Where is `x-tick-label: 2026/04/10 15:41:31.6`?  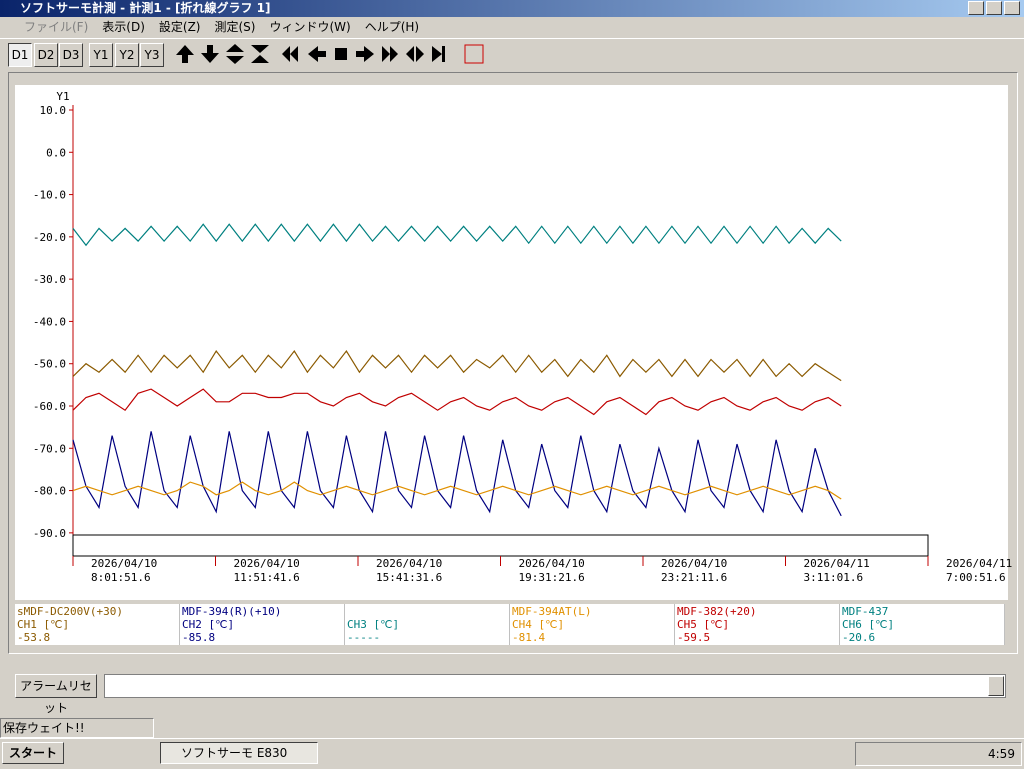 x-tick-label: 2026/04/10 15:41:31.6 is located at coordinates (409, 570).